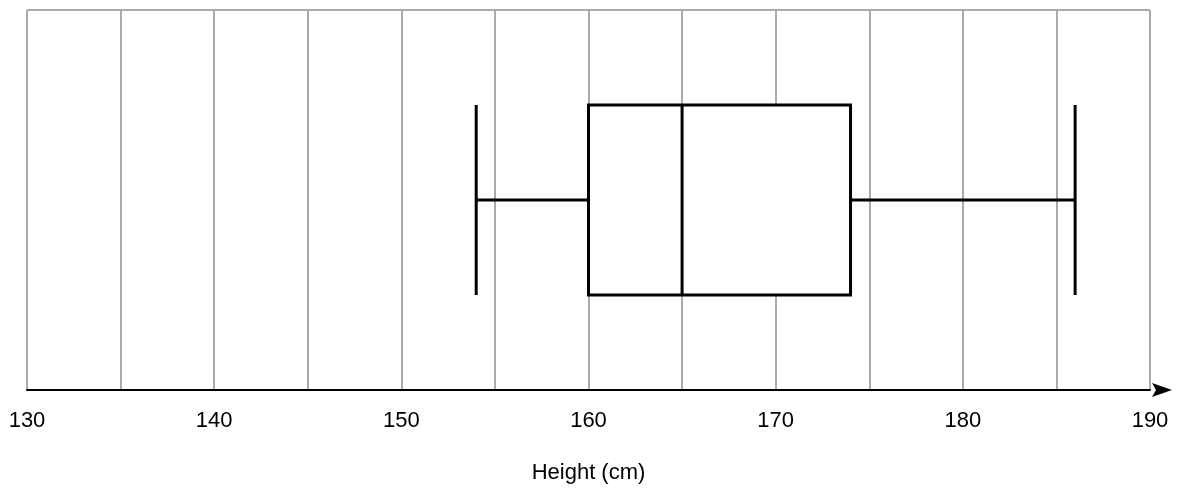  I want to click on x-tick-label: 130, so click(27, 419).